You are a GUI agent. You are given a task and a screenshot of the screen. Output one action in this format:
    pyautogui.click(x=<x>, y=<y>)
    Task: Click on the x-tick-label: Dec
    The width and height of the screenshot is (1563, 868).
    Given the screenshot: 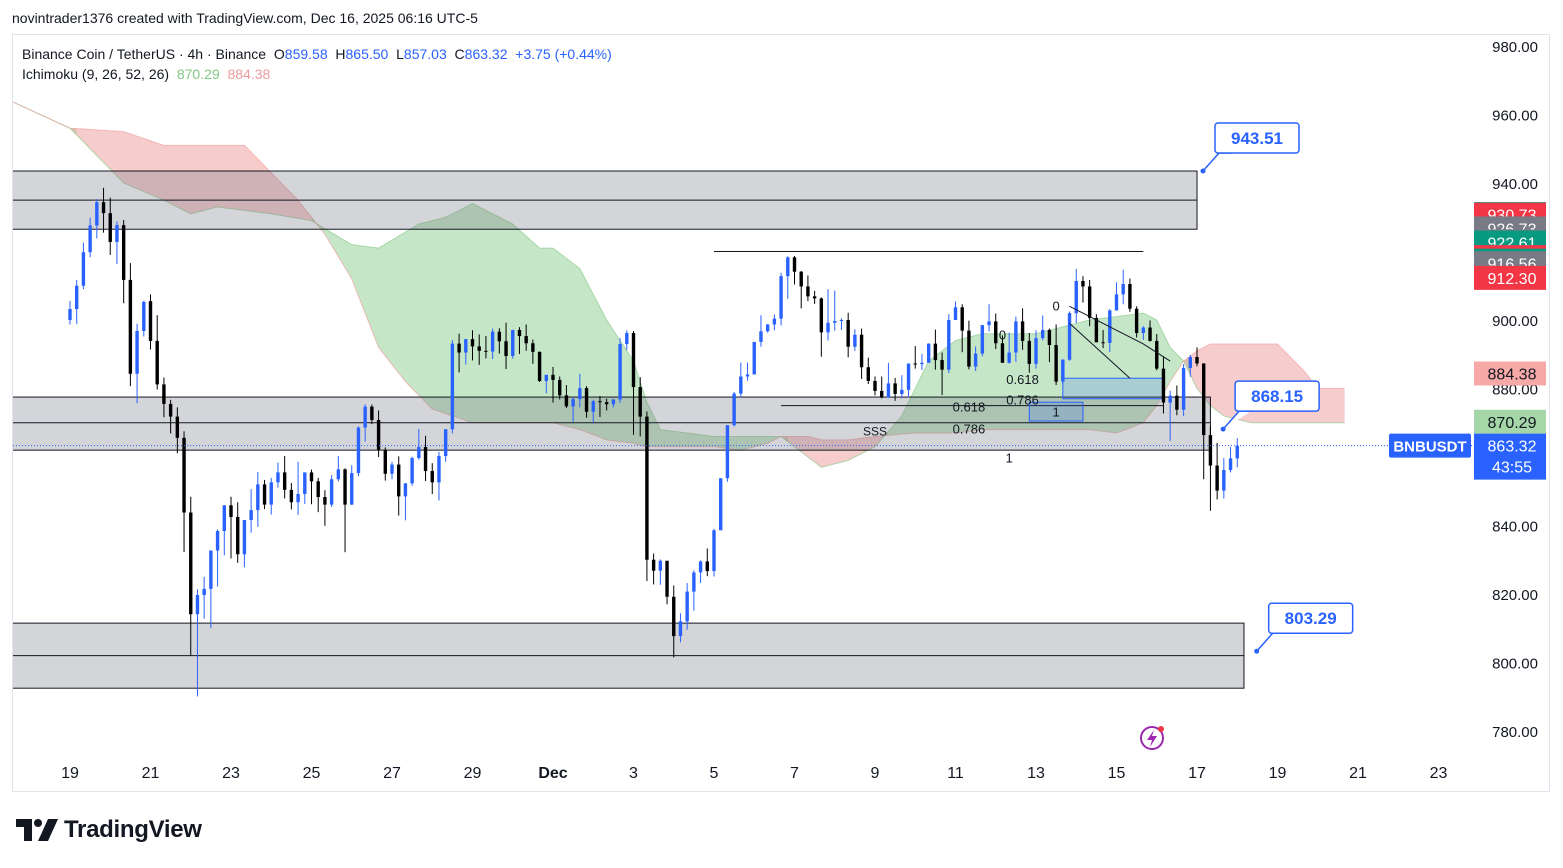 What is the action you would take?
    pyautogui.click(x=552, y=773)
    